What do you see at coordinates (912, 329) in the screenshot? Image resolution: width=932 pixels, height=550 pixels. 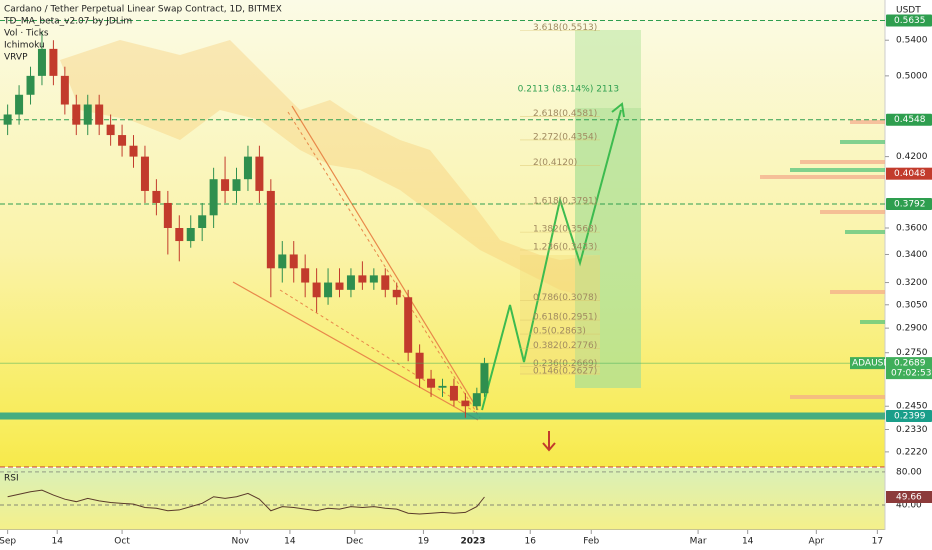 I see `y-tick-label: 0.2900` at bounding box center [912, 329].